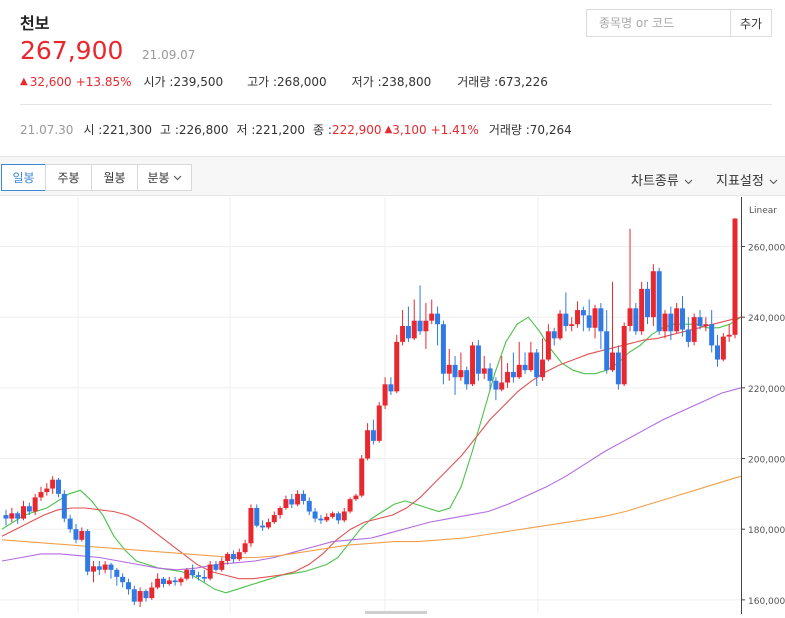  What do you see at coordinates (751, 23) in the screenshot?
I see `add-button: 추가` at bounding box center [751, 23].